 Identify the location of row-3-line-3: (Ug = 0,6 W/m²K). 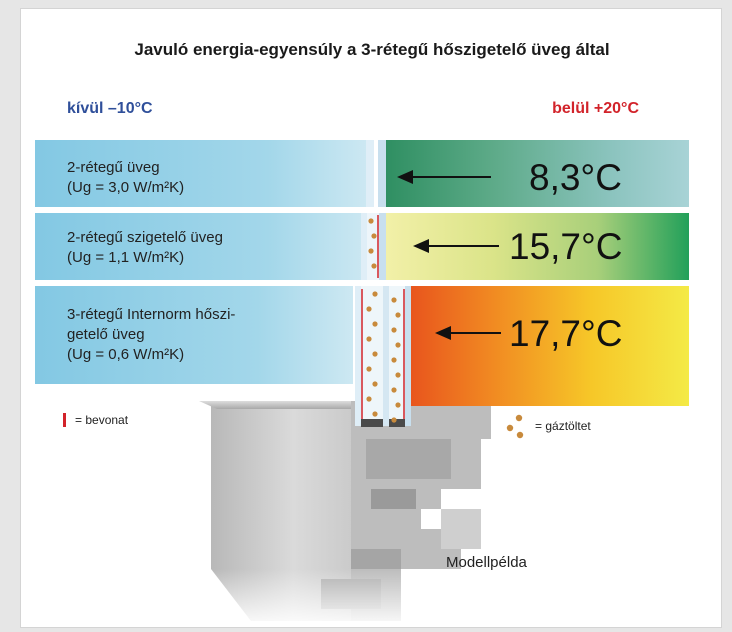
(126, 354).